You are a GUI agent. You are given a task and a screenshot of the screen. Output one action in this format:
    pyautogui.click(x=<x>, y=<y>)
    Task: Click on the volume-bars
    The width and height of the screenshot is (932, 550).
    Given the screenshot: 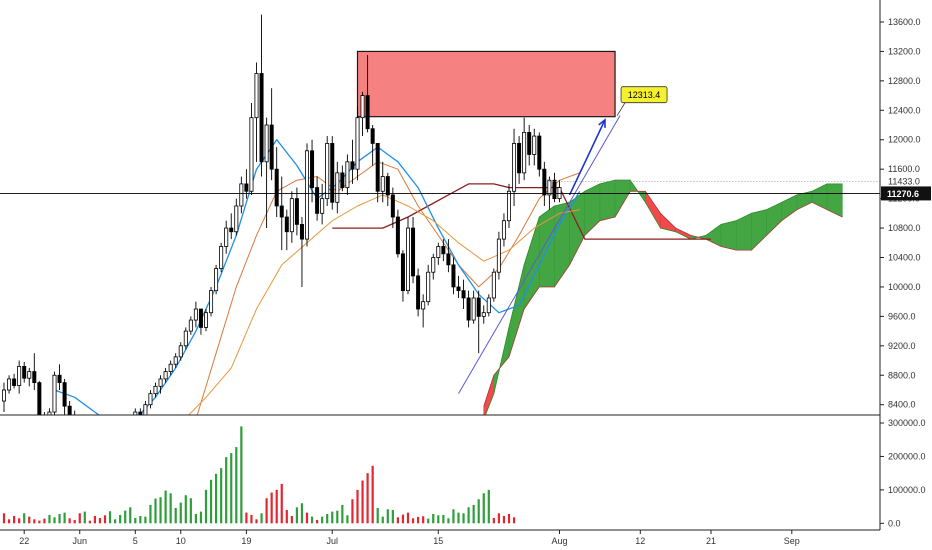 What is the action you would take?
    pyautogui.click(x=259, y=475)
    